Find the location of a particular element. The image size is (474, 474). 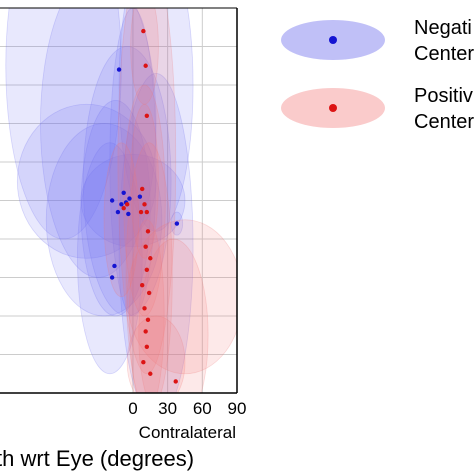

x-tick-label: 0 is located at coordinates (132, 408).